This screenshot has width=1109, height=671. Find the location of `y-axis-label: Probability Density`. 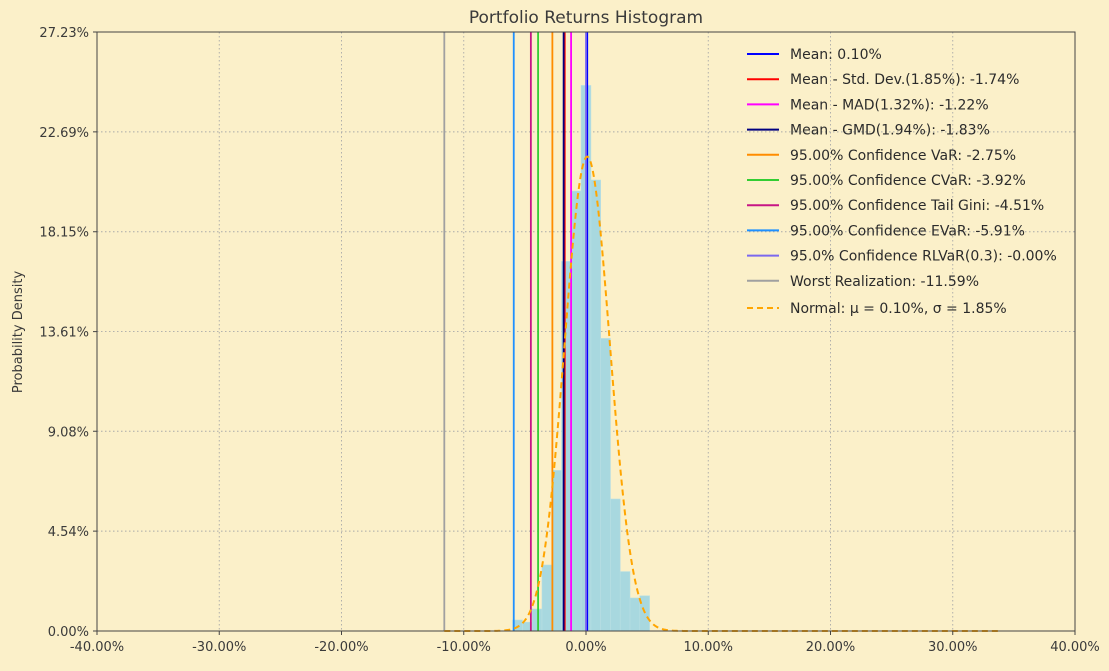

y-axis-label: Probability Density is located at coordinates (18, 332).